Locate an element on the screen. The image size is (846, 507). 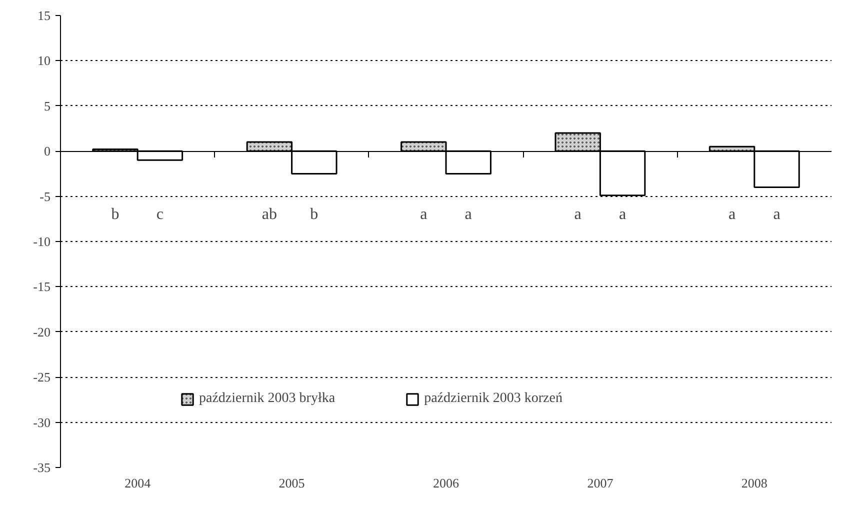
y-tick-label: -25 is located at coordinates (42, 377).